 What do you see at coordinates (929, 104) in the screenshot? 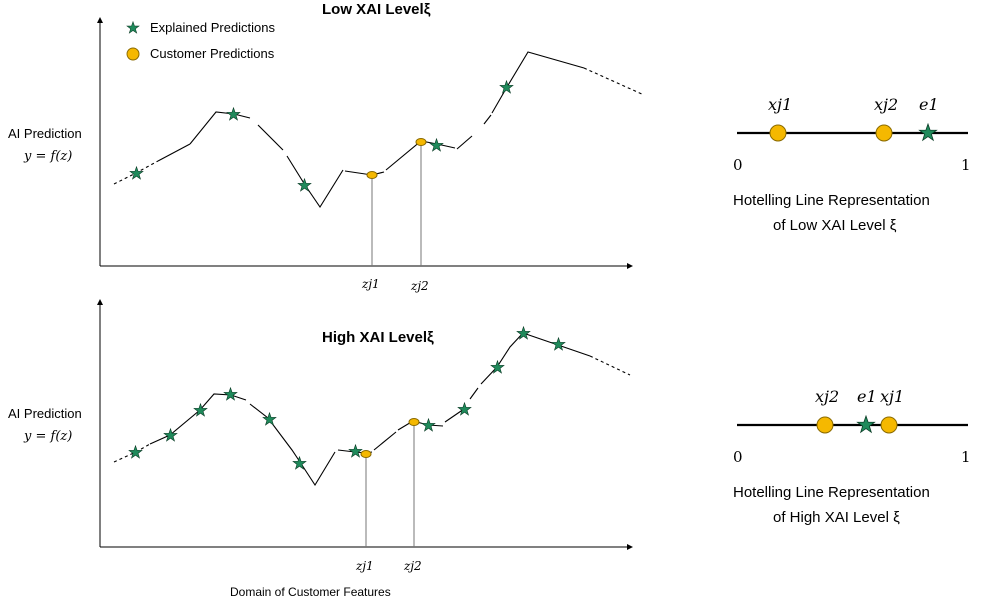
I see `hotelling-low-e1-label: e1` at bounding box center [929, 104].